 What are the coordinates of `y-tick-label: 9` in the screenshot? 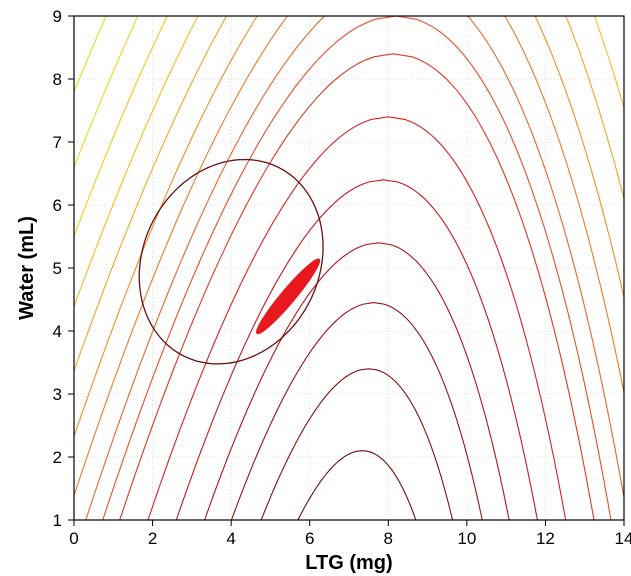 It's located at (57, 16).